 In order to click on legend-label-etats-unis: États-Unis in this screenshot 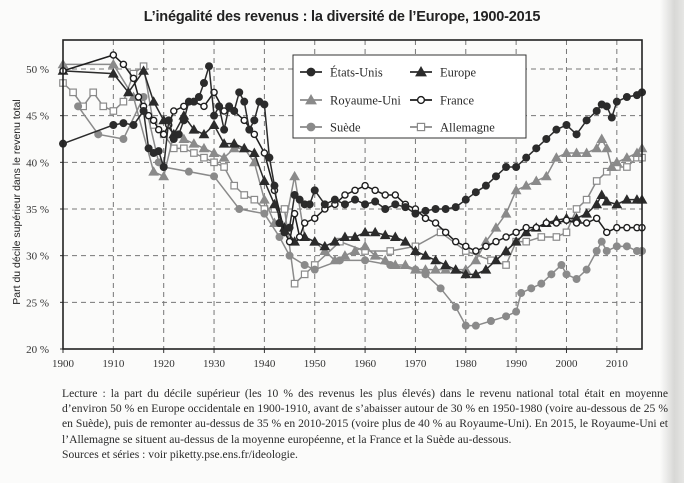, I will do `click(356, 73)`.